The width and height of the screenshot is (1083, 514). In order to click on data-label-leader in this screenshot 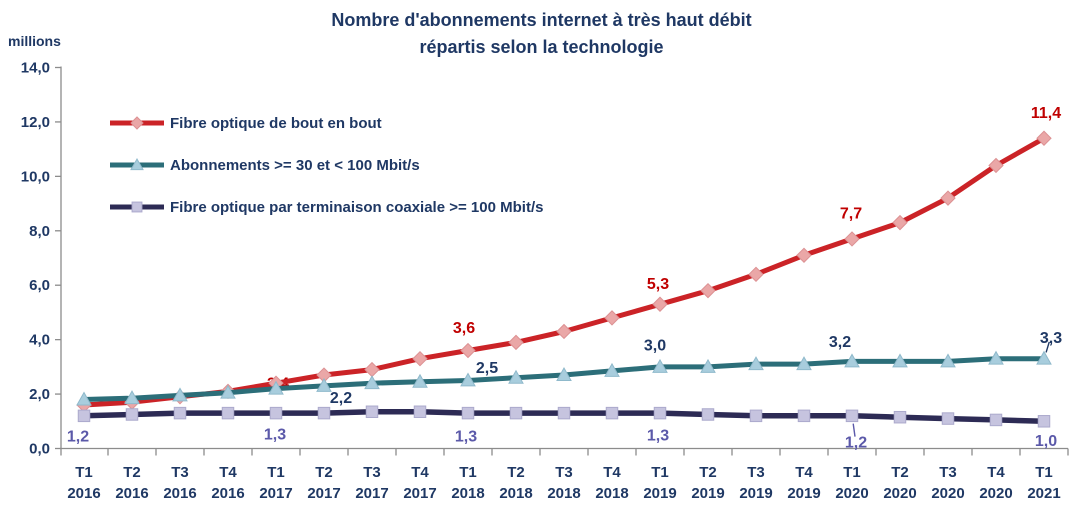, I will do `click(1047, 347)`.